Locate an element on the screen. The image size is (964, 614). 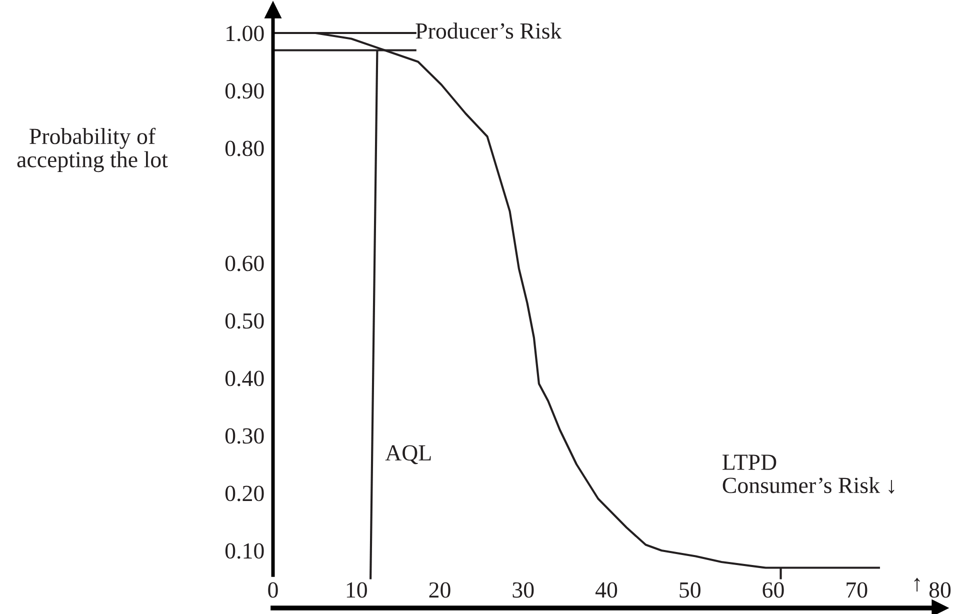
annotation: AQL is located at coordinates (408, 454).